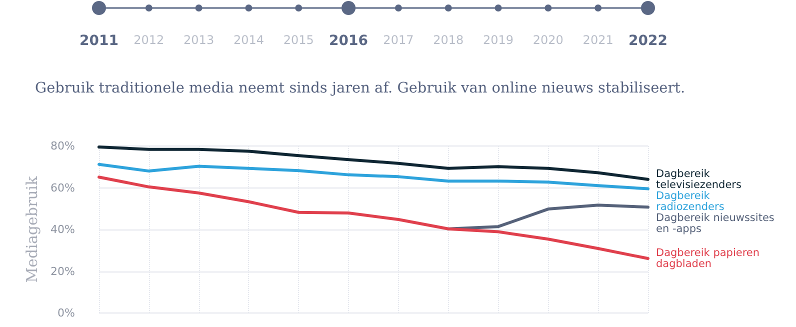 The image size is (796, 327). Describe the element at coordinates (62, 187) in the screenshot. I see `y-tick-label: 60%` at that location.